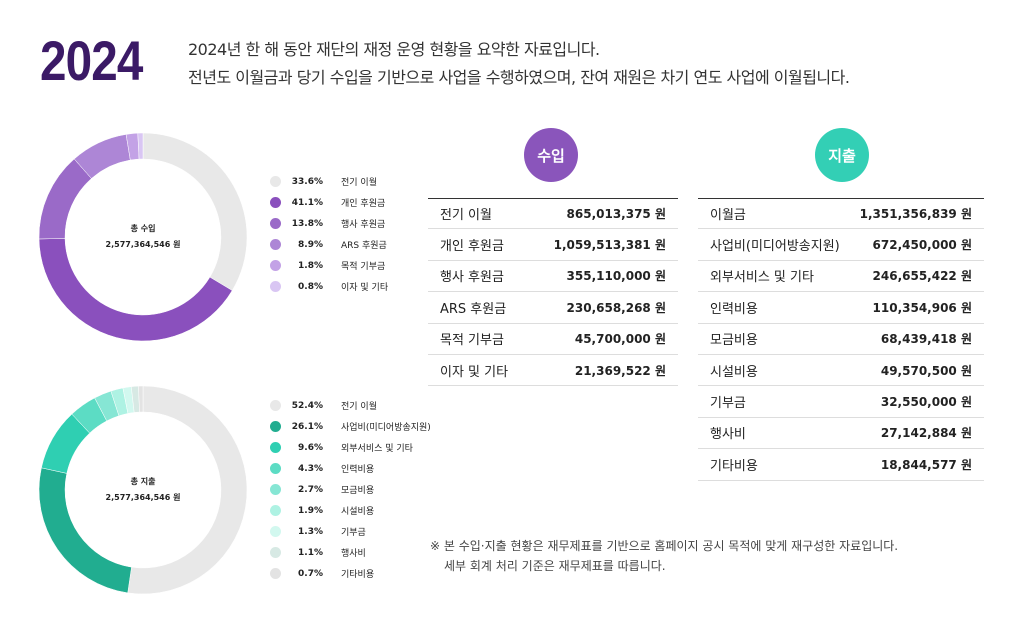 This screenshot has width=1009, height=642. Describe the element at coordinates (473, 309) in the screenshot. I see `row-label: ARS 후원금` at that location.